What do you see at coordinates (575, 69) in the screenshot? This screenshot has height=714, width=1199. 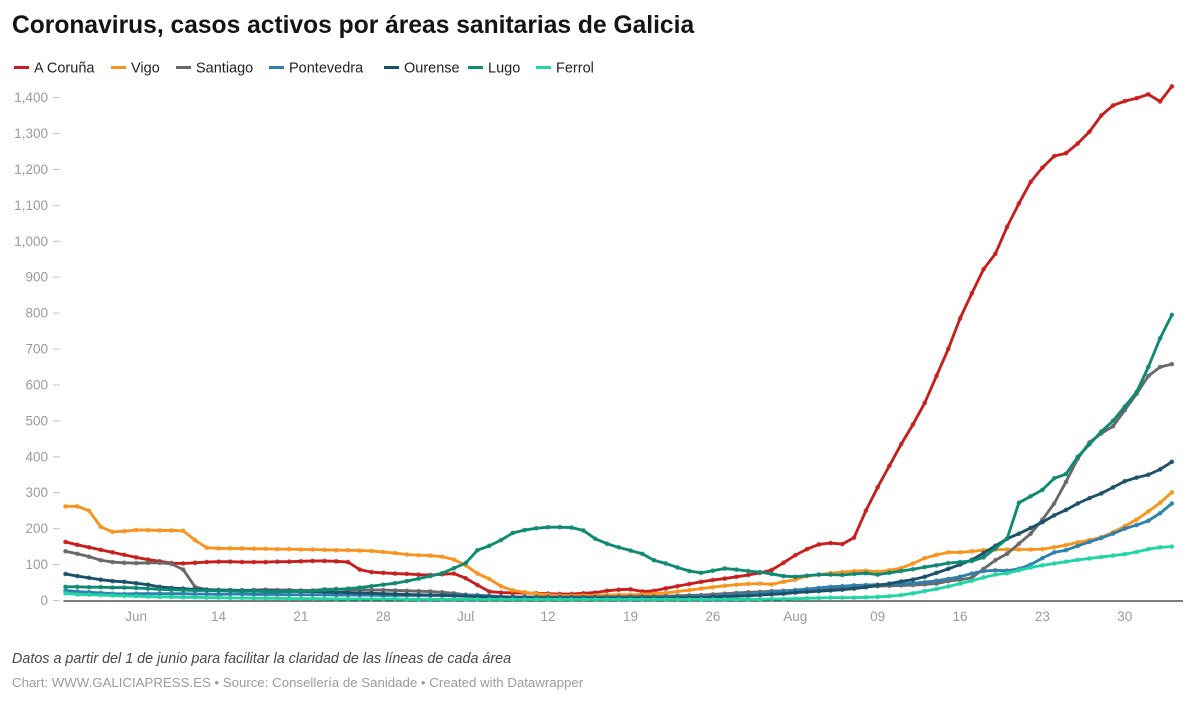 I see `svg-text: Ferrol` at bounding box center [575, 69].